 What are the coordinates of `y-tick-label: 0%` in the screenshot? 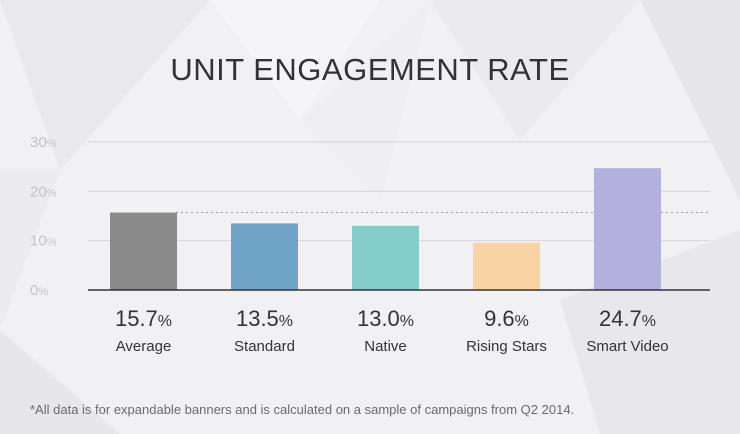 It's located at (39, 290).